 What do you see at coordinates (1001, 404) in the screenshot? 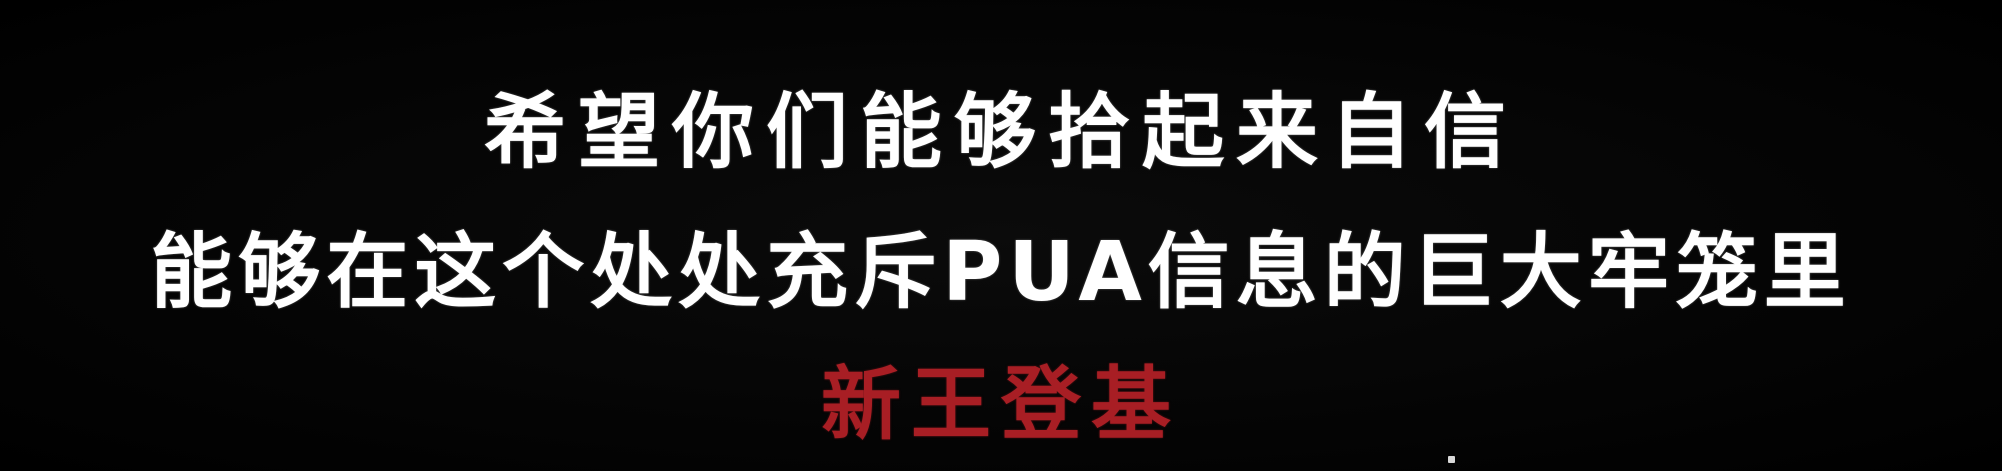
I see `subtitle-highlight-line: 新王登基` at bounding box center [1001, 404].